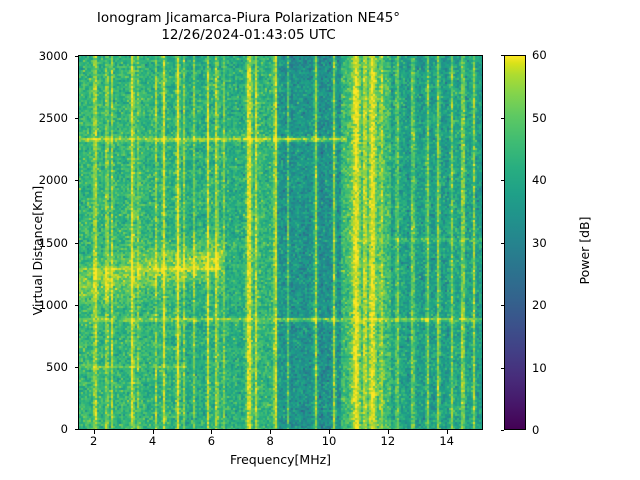 This screenshot has height=480, width=640. I want to click on y-tick-label: 1000, so click(53, 304).